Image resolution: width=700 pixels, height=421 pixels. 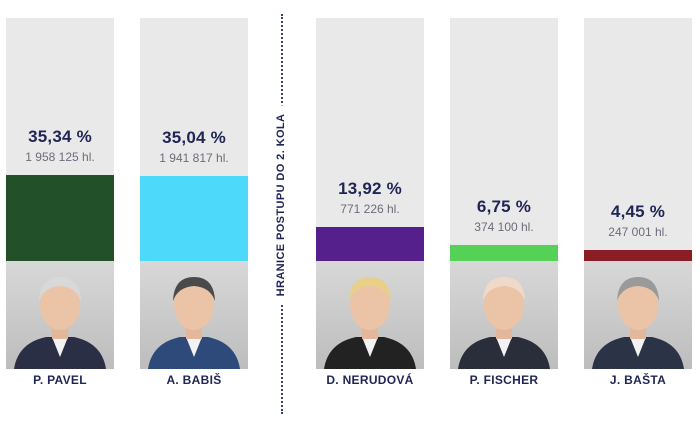 What do you see at coordinates (60, 380) in the screenshot?
I see `candidate-name: P. PAVEL` at bounding box center [60, 380].